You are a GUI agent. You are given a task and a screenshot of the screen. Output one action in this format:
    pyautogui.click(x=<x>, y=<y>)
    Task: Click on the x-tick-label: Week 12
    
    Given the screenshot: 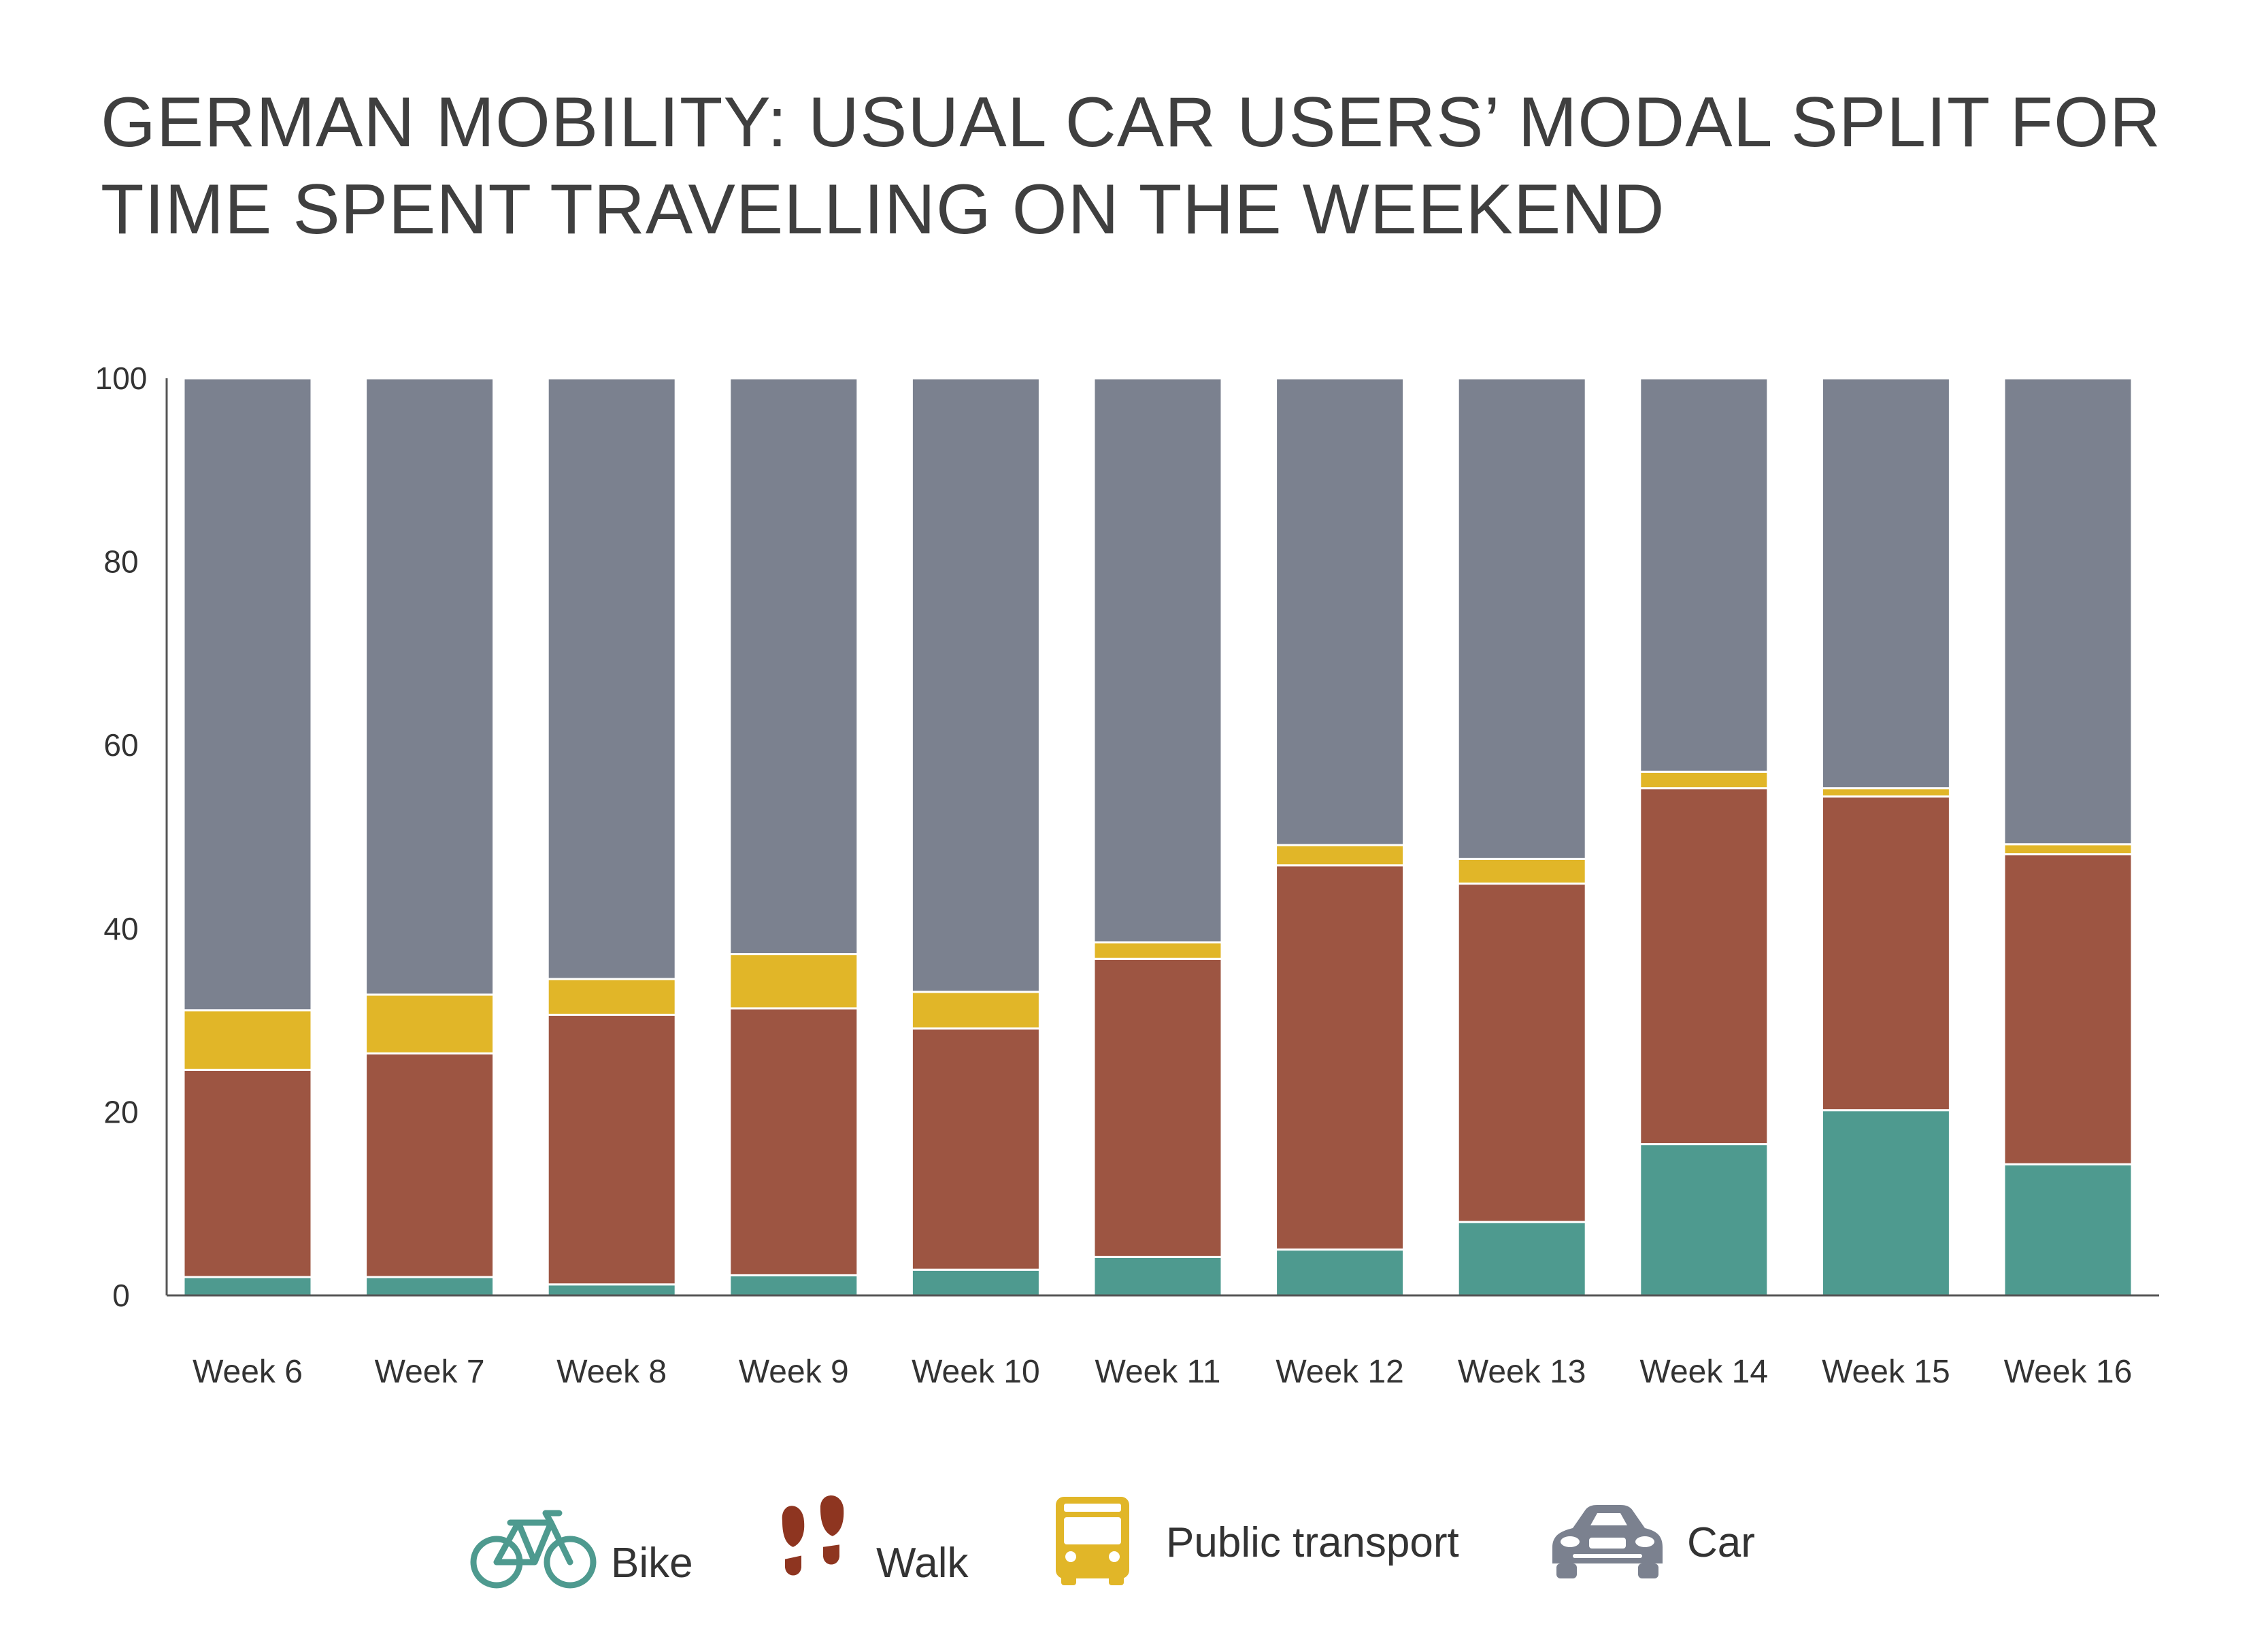 What is the action you would take?
    pyautogui.click(x=1340, y=1372)
    